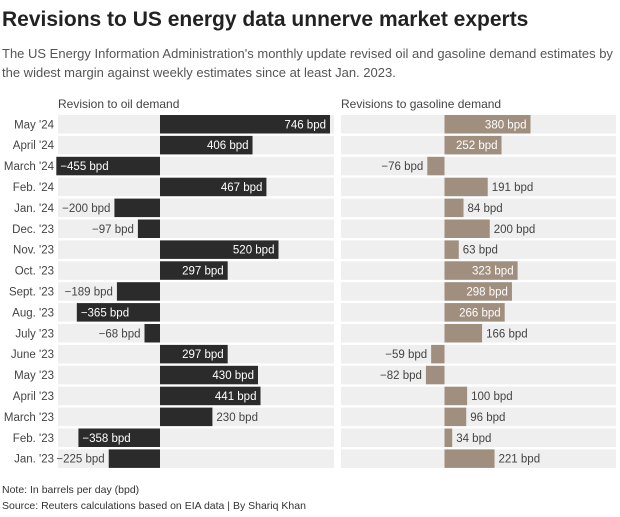 The width and height of the screenshot is (620, 517). I want to click on gasoline-value-label: 166 bpd, so click(507, 334).